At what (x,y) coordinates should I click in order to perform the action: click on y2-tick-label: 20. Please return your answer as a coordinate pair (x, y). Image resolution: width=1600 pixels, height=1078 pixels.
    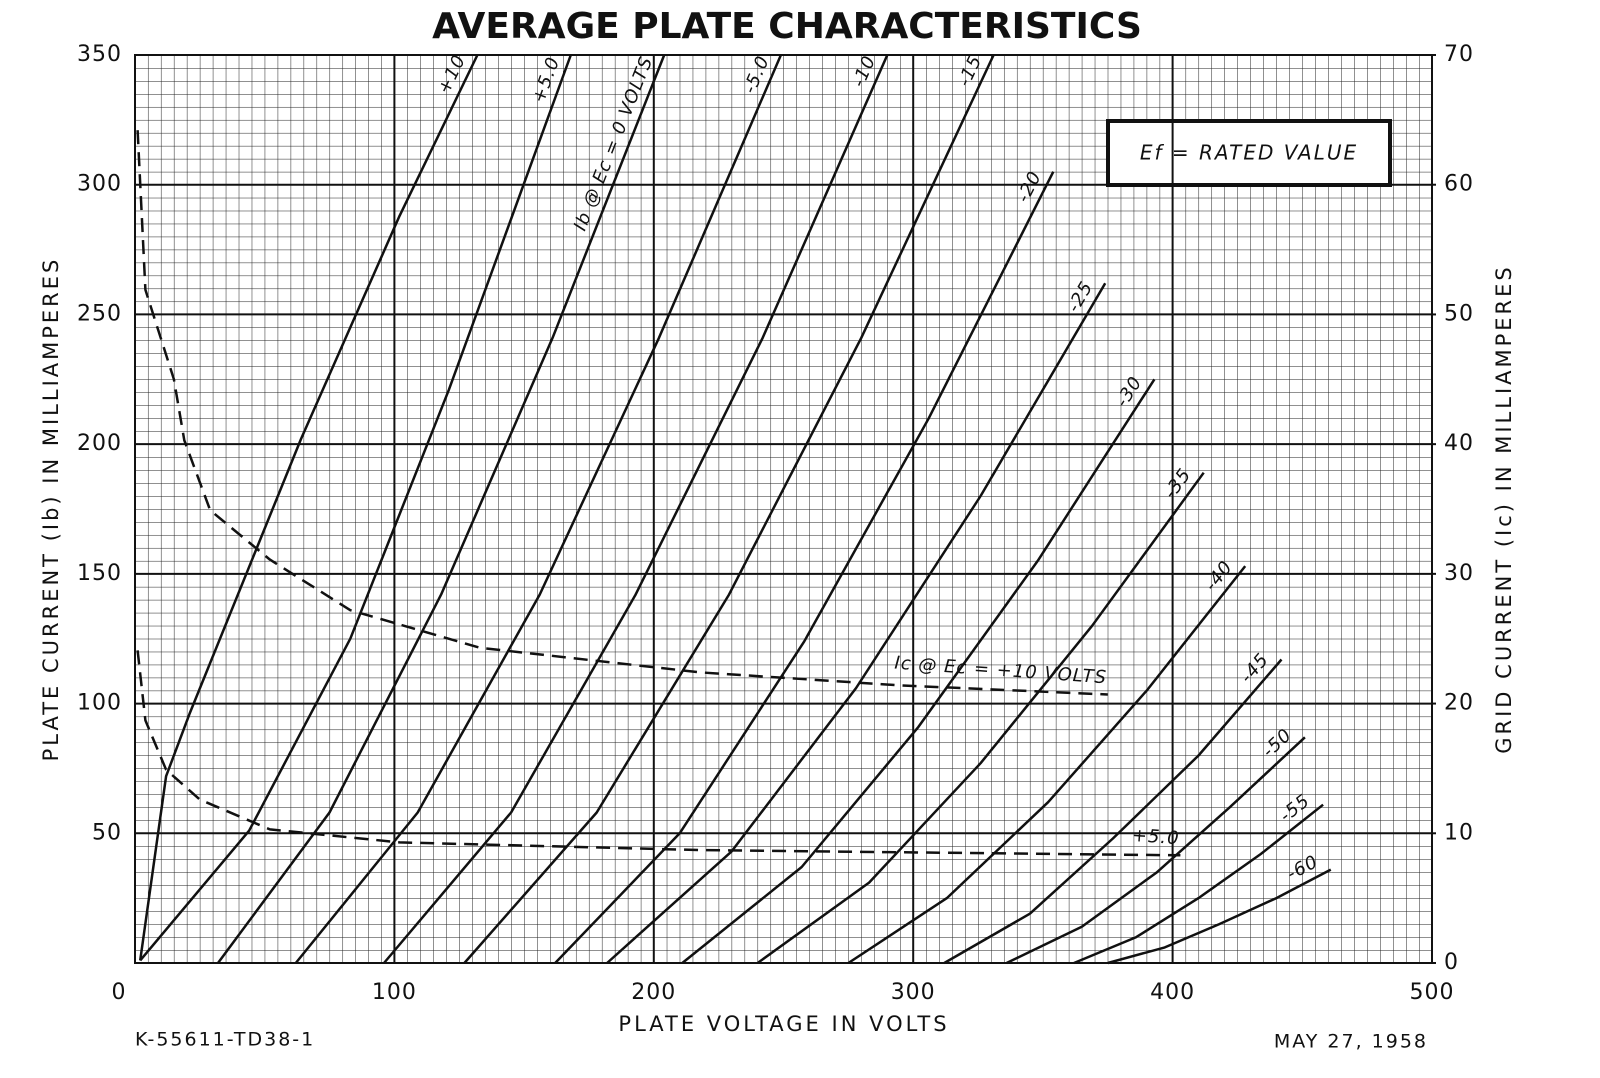
    Looking at the image, I should click on (1459, 703).